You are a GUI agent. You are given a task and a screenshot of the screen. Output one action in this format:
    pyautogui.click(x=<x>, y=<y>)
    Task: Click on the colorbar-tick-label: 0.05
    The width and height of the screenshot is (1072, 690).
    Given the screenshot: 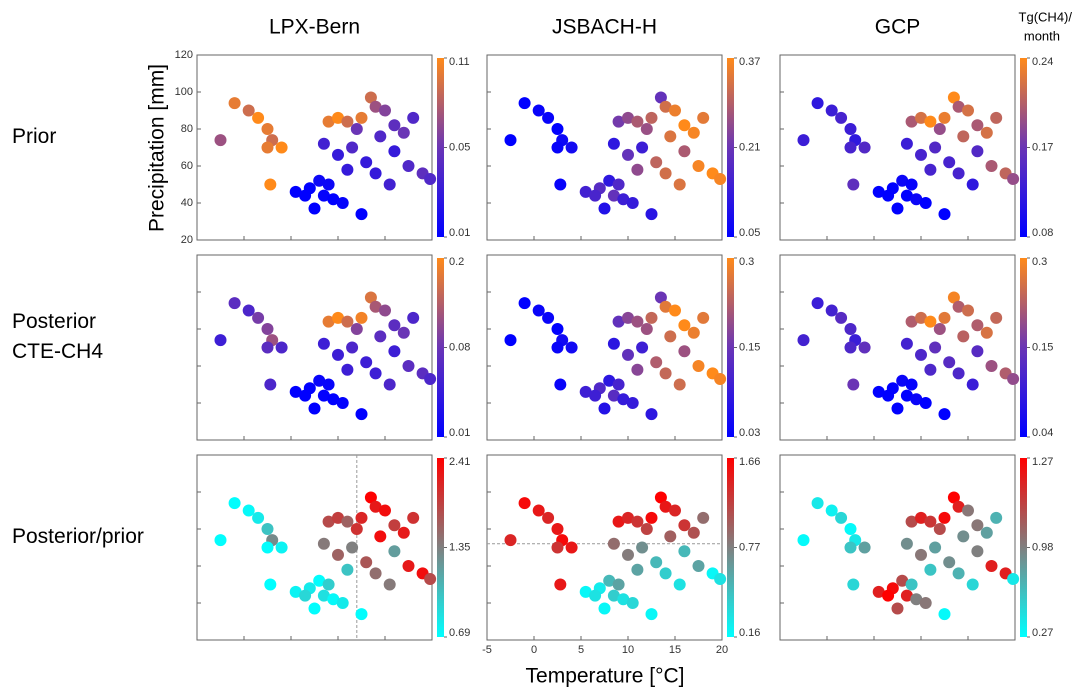 What is the action you would take?
    pyautogui.click(x=459, y=147)
    